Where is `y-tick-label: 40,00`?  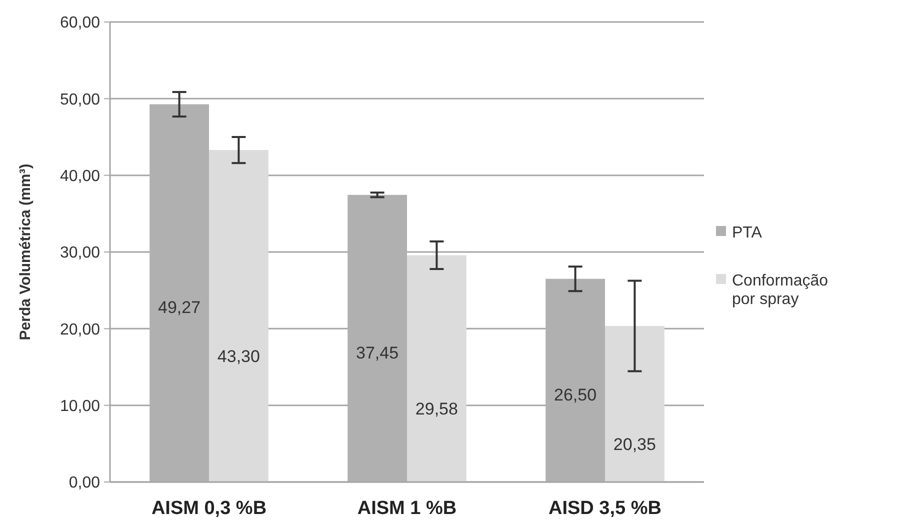
y-tick-label: 40,00 is located at coordinates (80, 176).